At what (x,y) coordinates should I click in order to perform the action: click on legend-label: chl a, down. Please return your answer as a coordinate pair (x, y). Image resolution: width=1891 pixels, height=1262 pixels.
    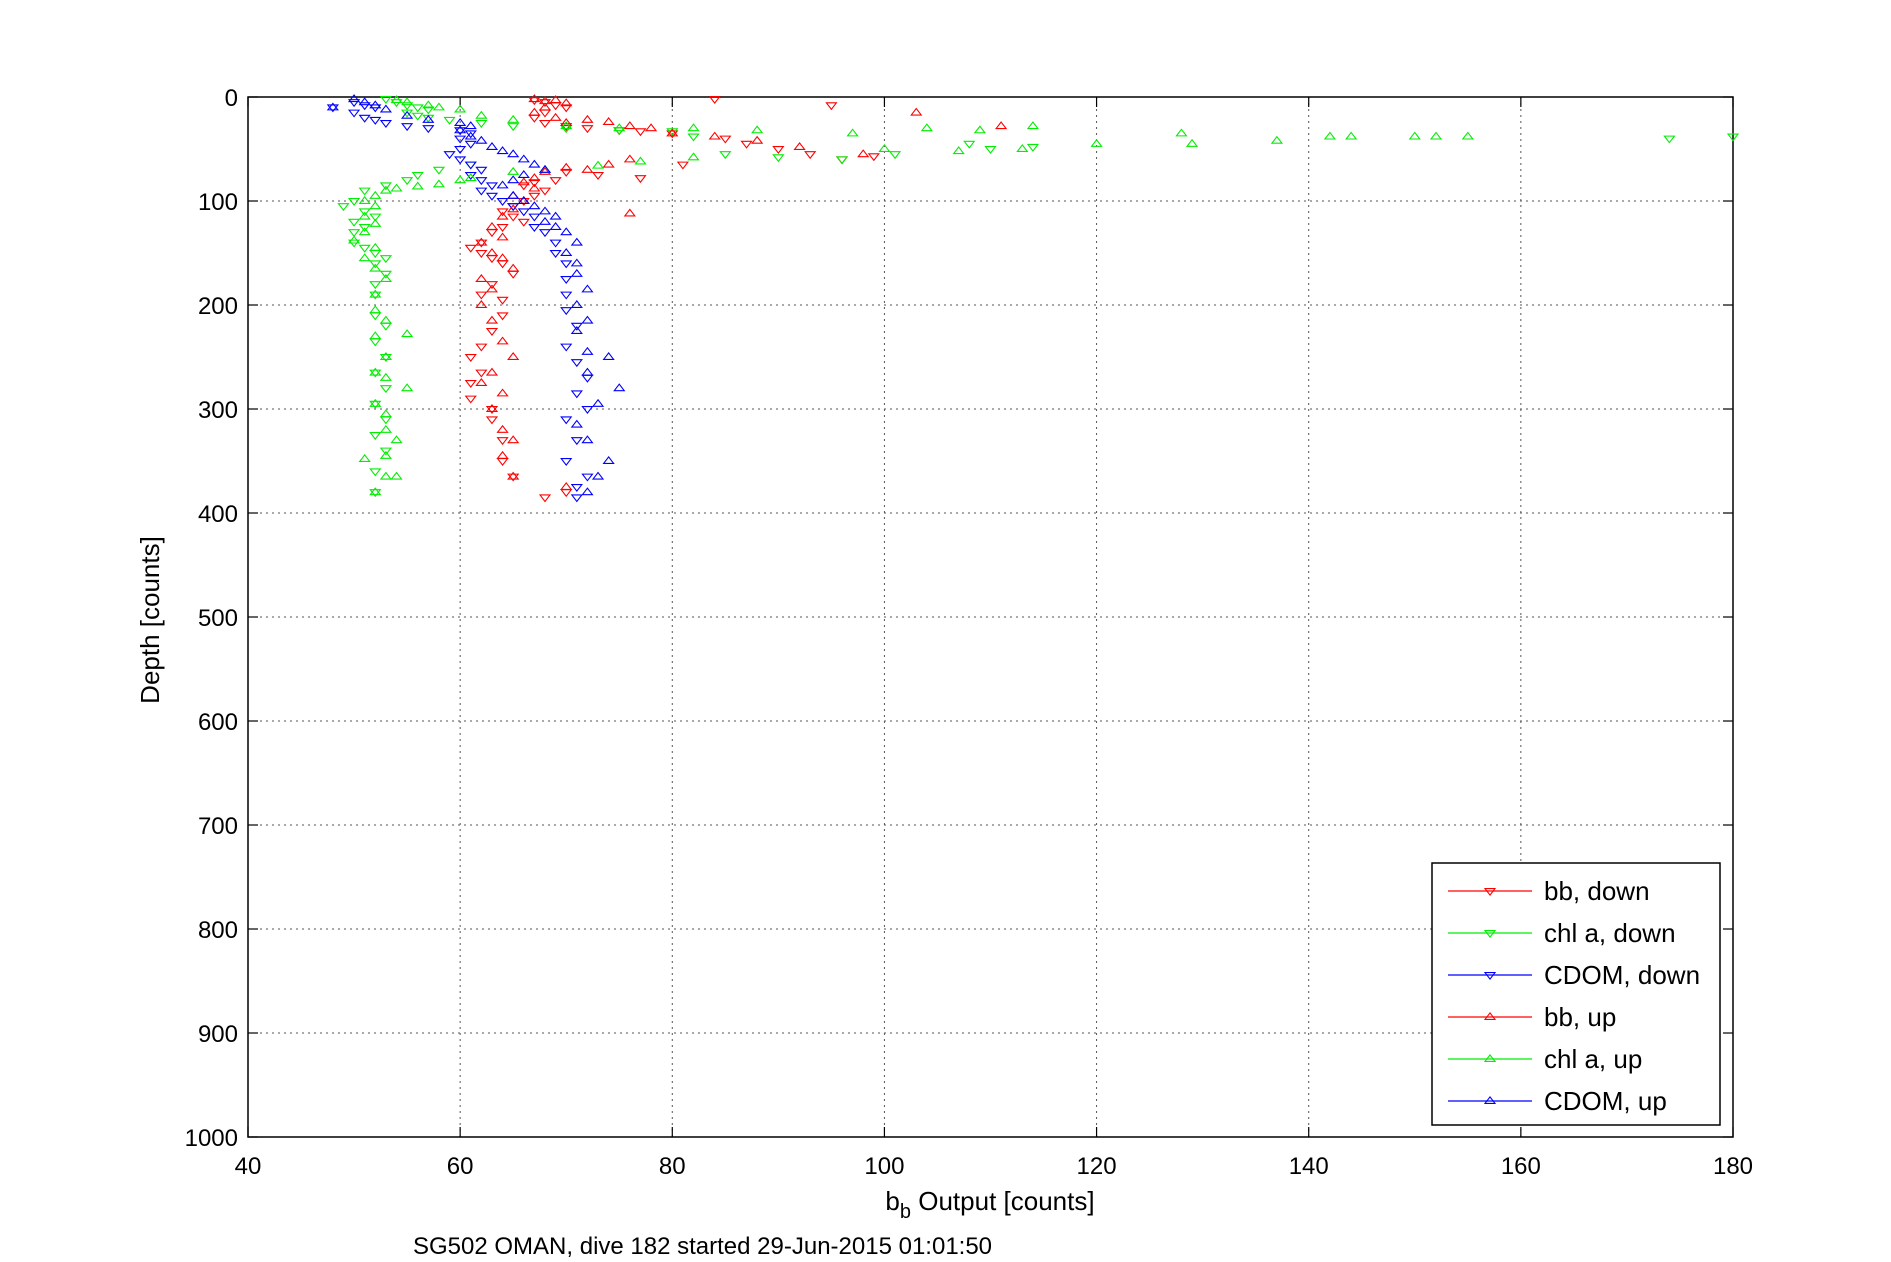
    Looking at the image, I should click on (1610, 933).